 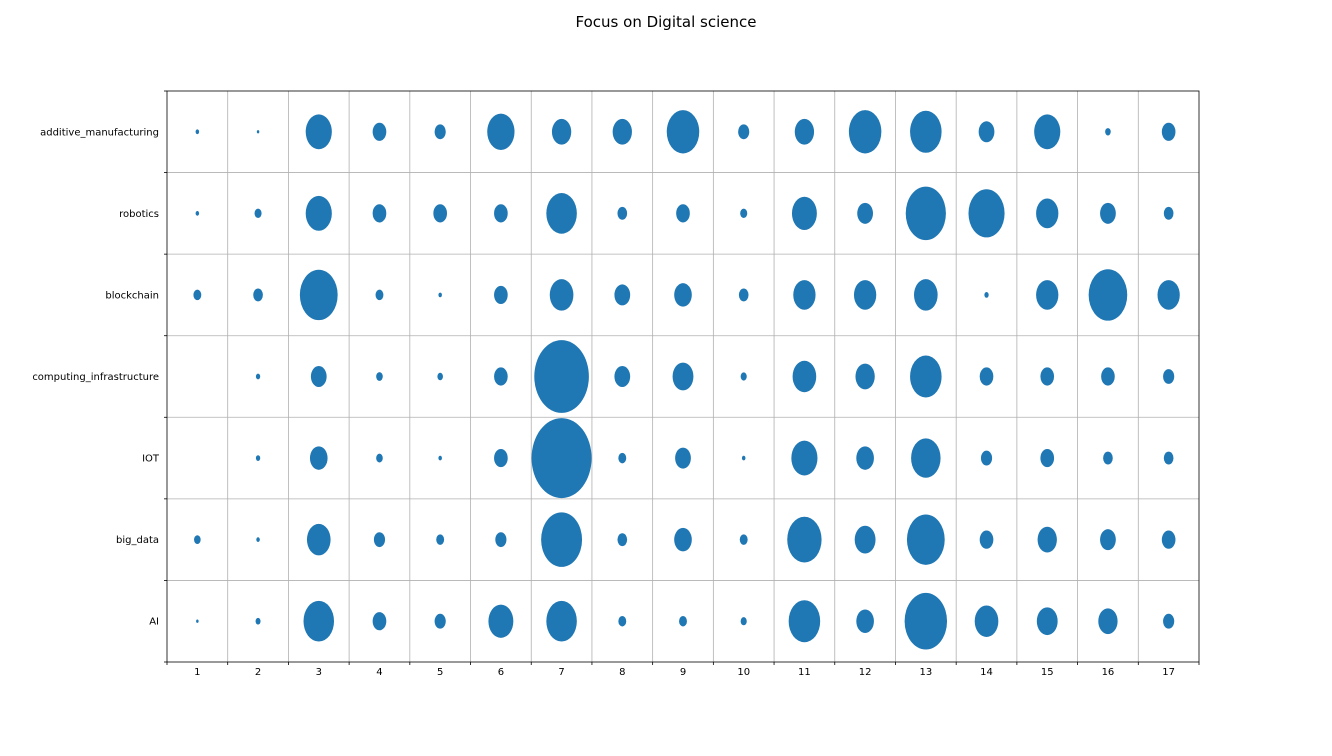 I want to click on x-tick-label: 16, so click(x=1108, y=672).